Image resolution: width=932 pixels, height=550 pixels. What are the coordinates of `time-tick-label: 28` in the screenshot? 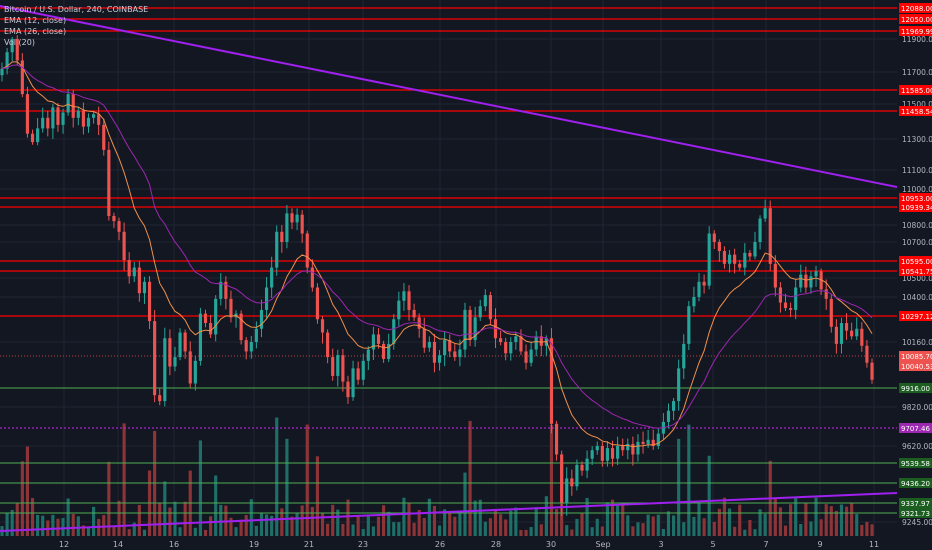 It's located at (496, 544).